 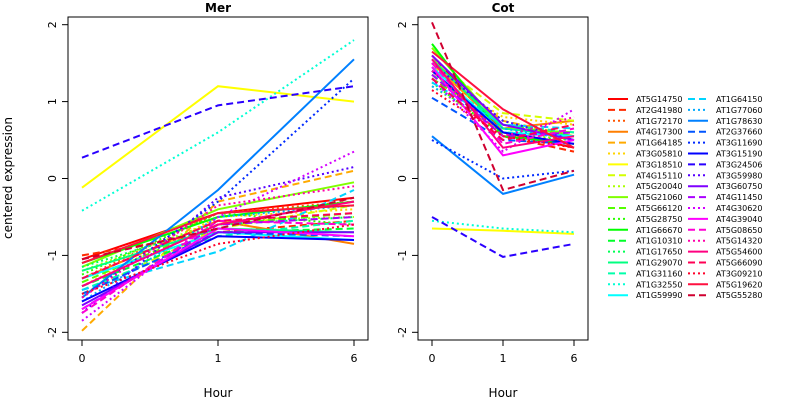 I want to click on legend-label: AT1G32550, so click(x=659, y=284).